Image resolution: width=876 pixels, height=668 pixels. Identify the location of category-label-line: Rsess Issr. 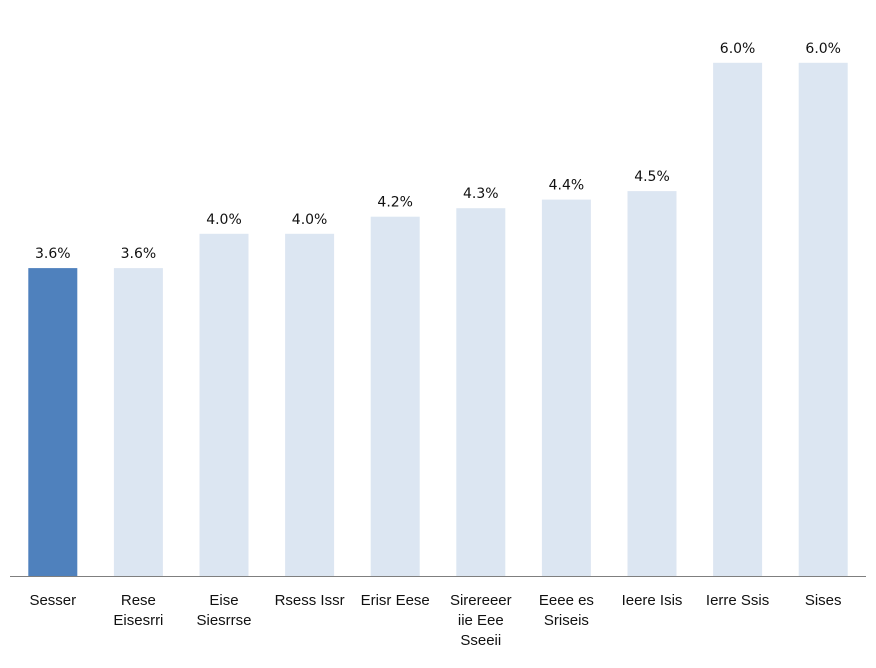
(310, 600).